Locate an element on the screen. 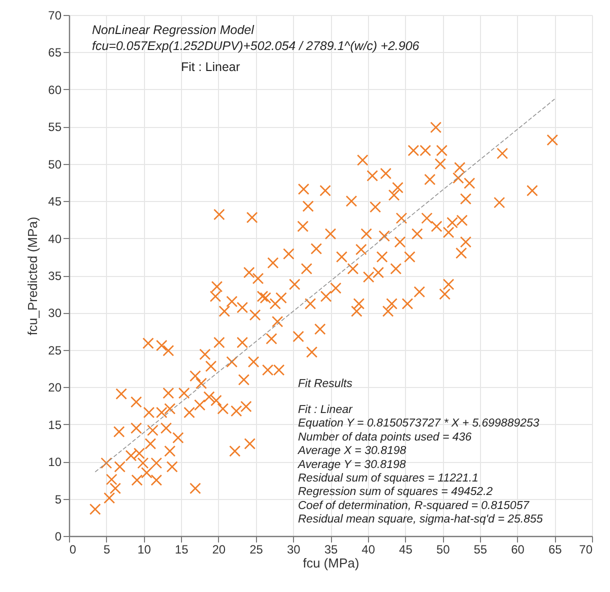 The width and height of the screenshot is (610, 592). x-tick-label: 30 is located at coordinates (293, 549).